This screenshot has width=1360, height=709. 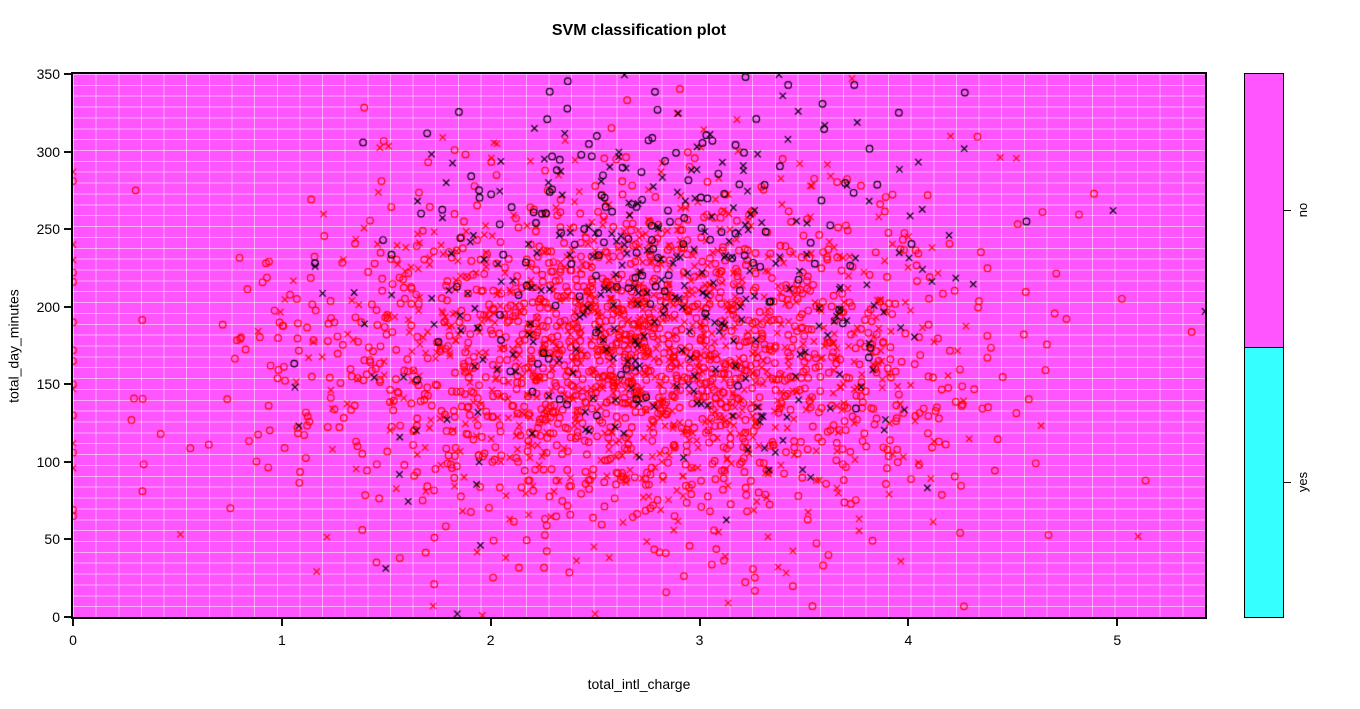 I want to click on y-axis-title: total_day_minutes, so click(x=13, y=346).